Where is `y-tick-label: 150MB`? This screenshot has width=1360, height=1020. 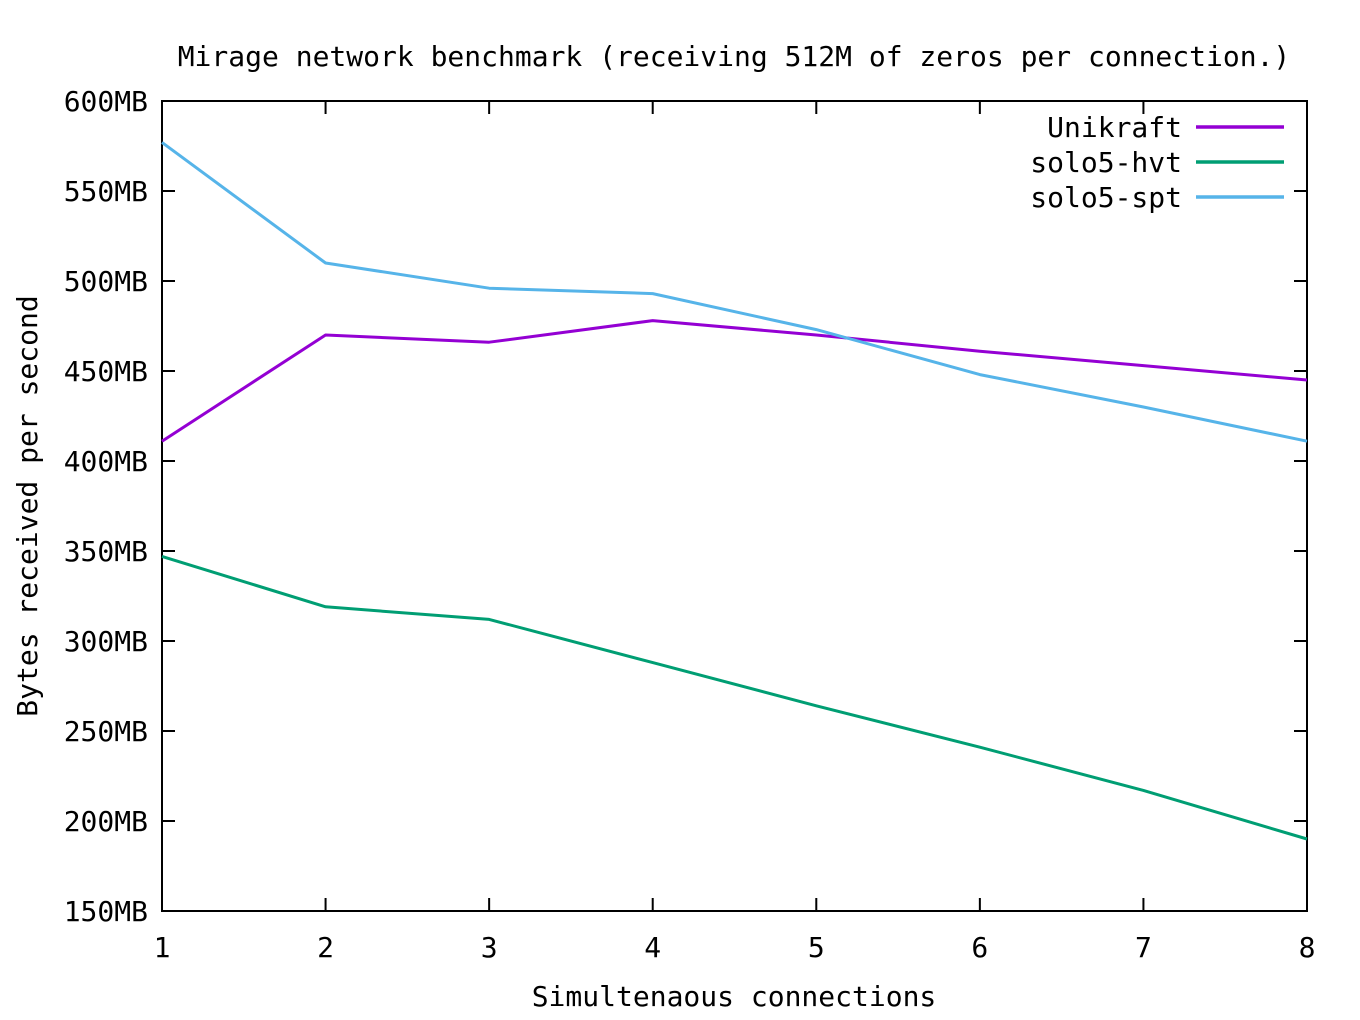 y-tick-label: 150MB is located at coordinates (106, 911).